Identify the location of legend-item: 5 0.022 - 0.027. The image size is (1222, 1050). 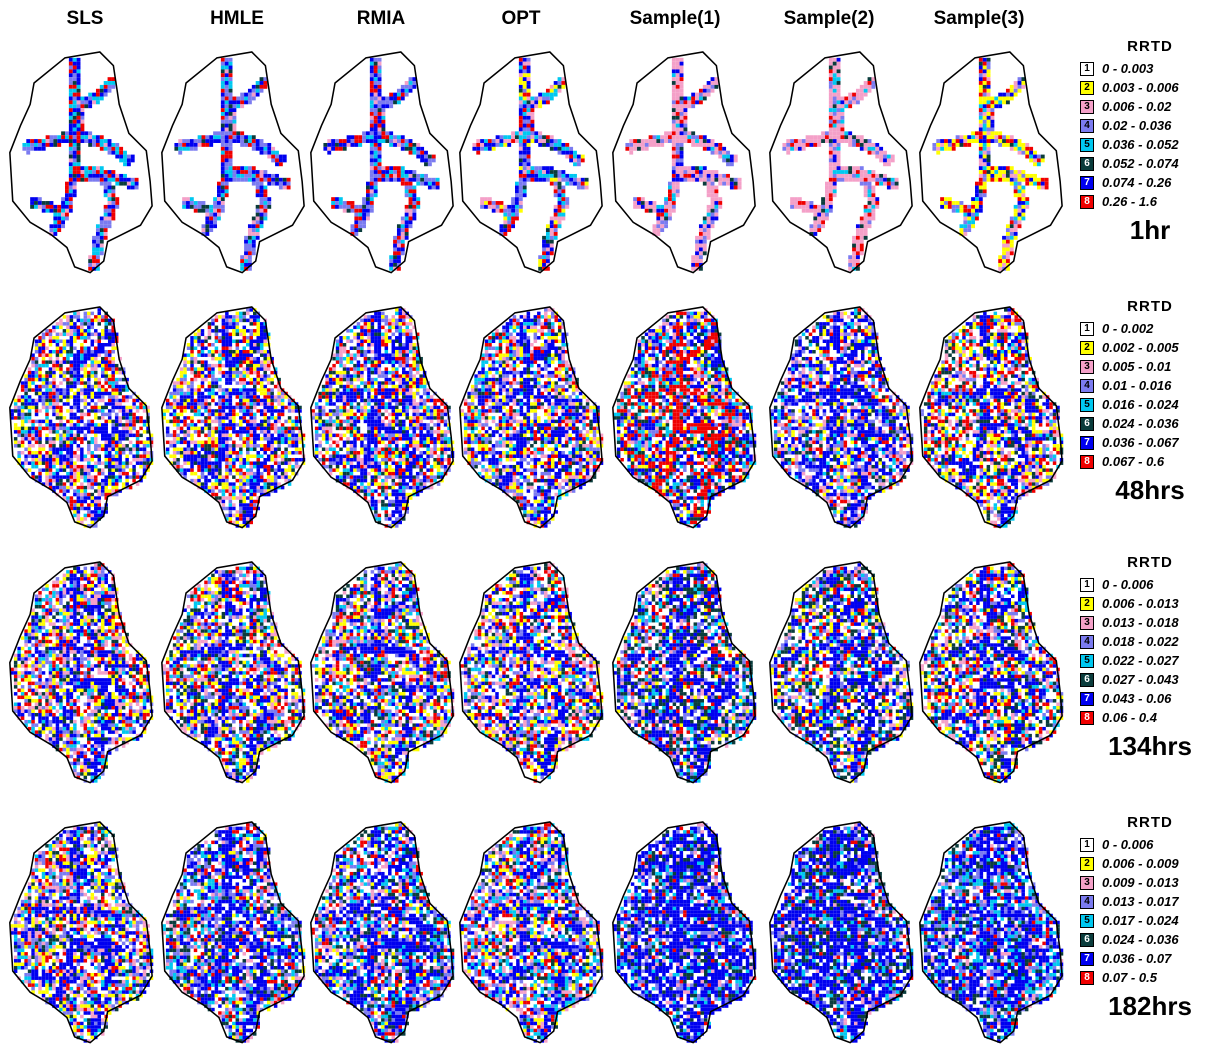
(1150, 660).